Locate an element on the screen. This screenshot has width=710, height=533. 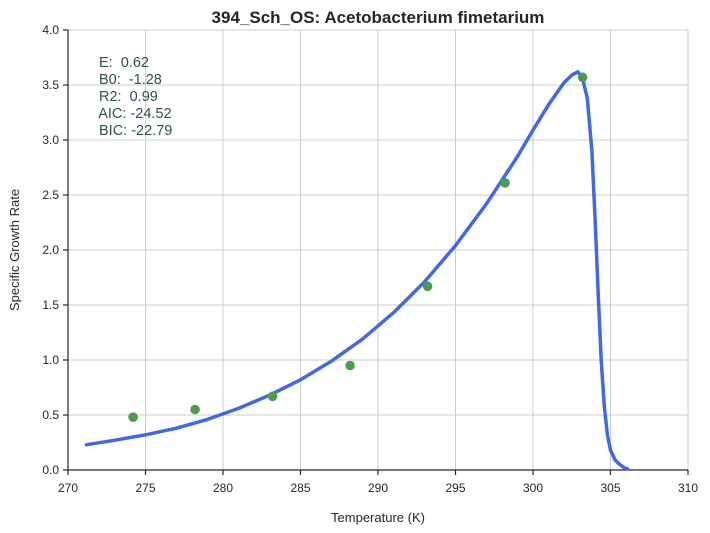
x-tick-label: 270 is located at coordinates (68, 488).